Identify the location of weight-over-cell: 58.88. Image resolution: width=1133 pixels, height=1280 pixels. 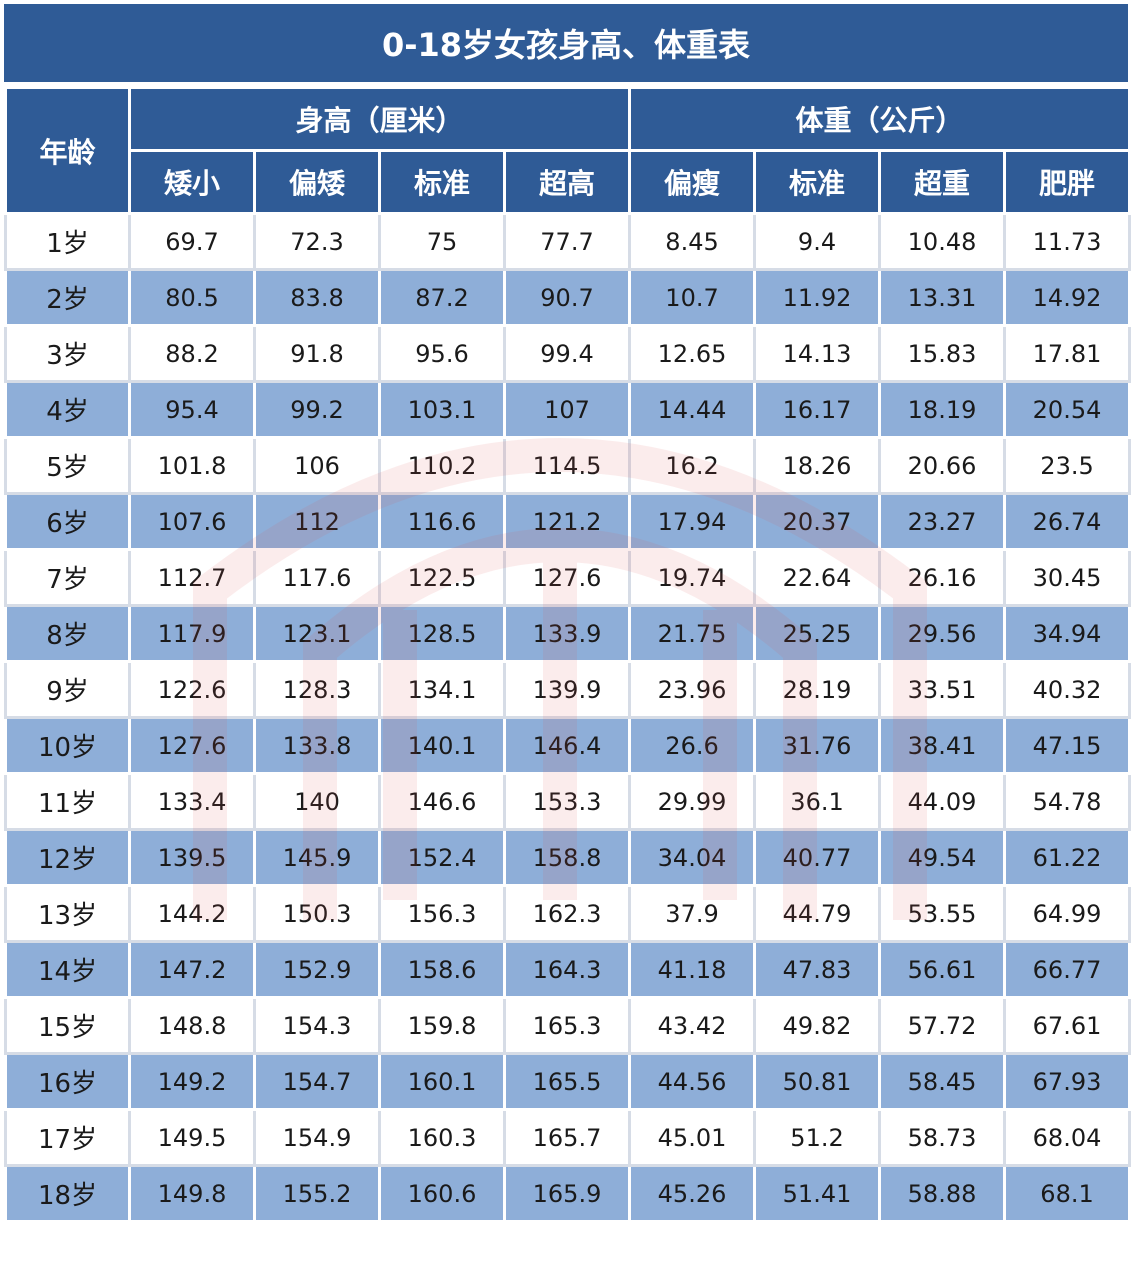
(942, 1193).